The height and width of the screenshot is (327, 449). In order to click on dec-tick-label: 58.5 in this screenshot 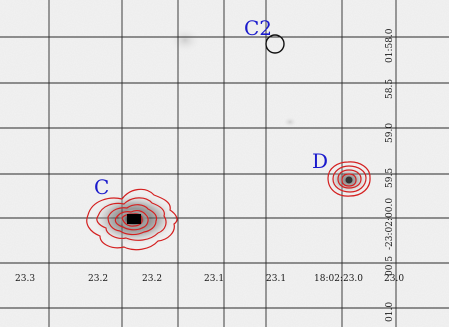, I will do `click(390, 89)`.